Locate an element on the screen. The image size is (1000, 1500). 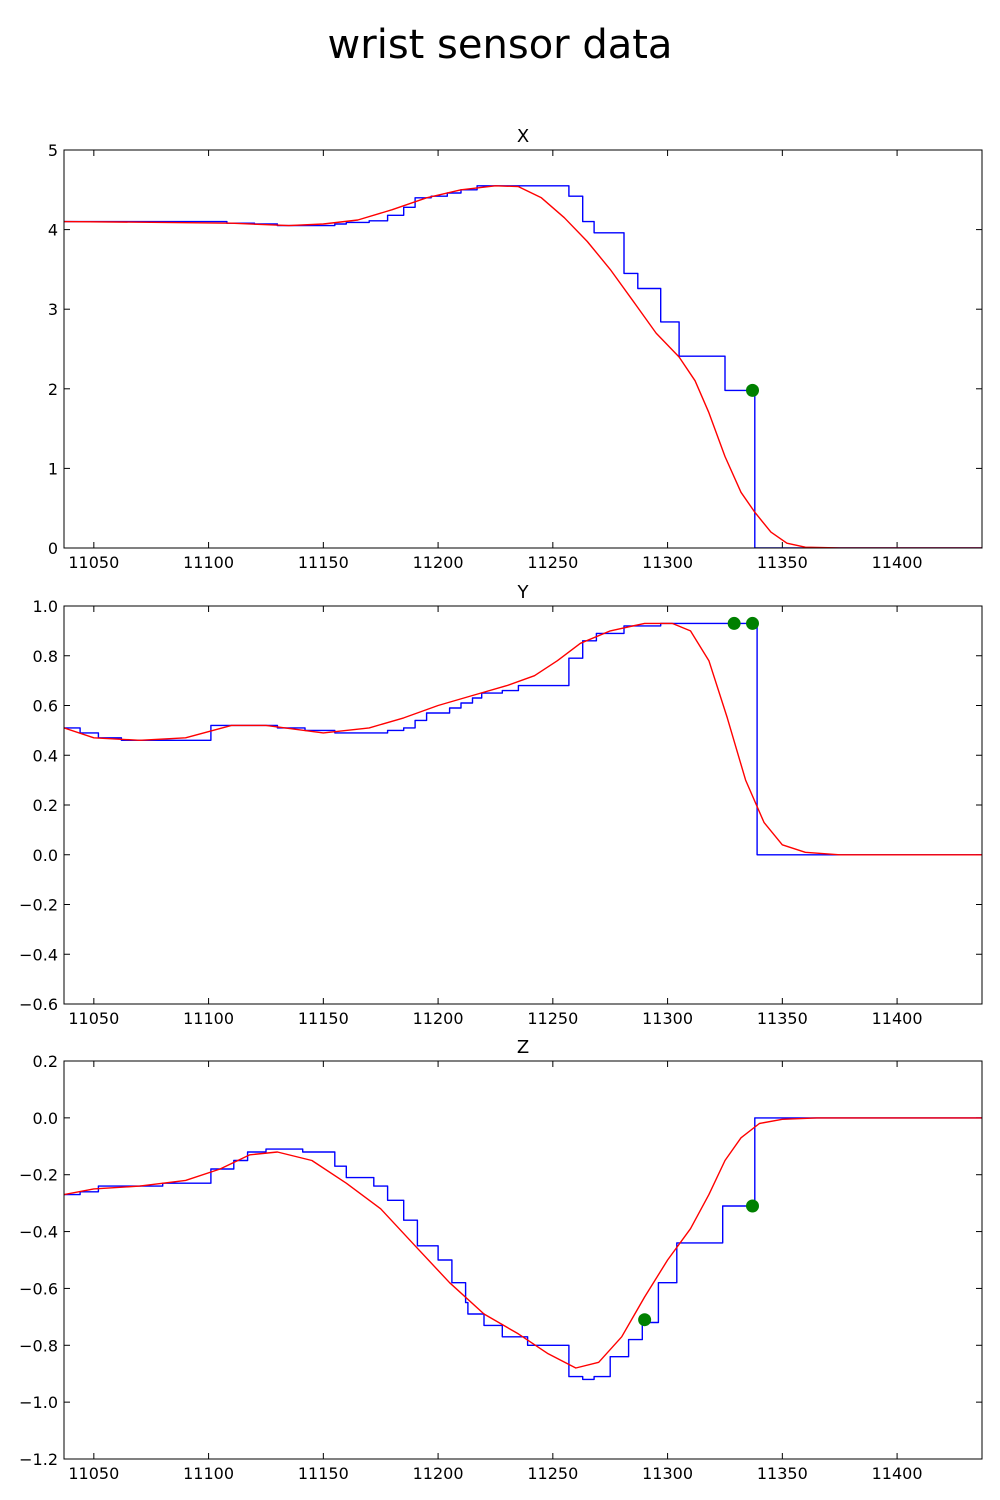
panel-y-raw-series-line is located at coordinates (523, 739).